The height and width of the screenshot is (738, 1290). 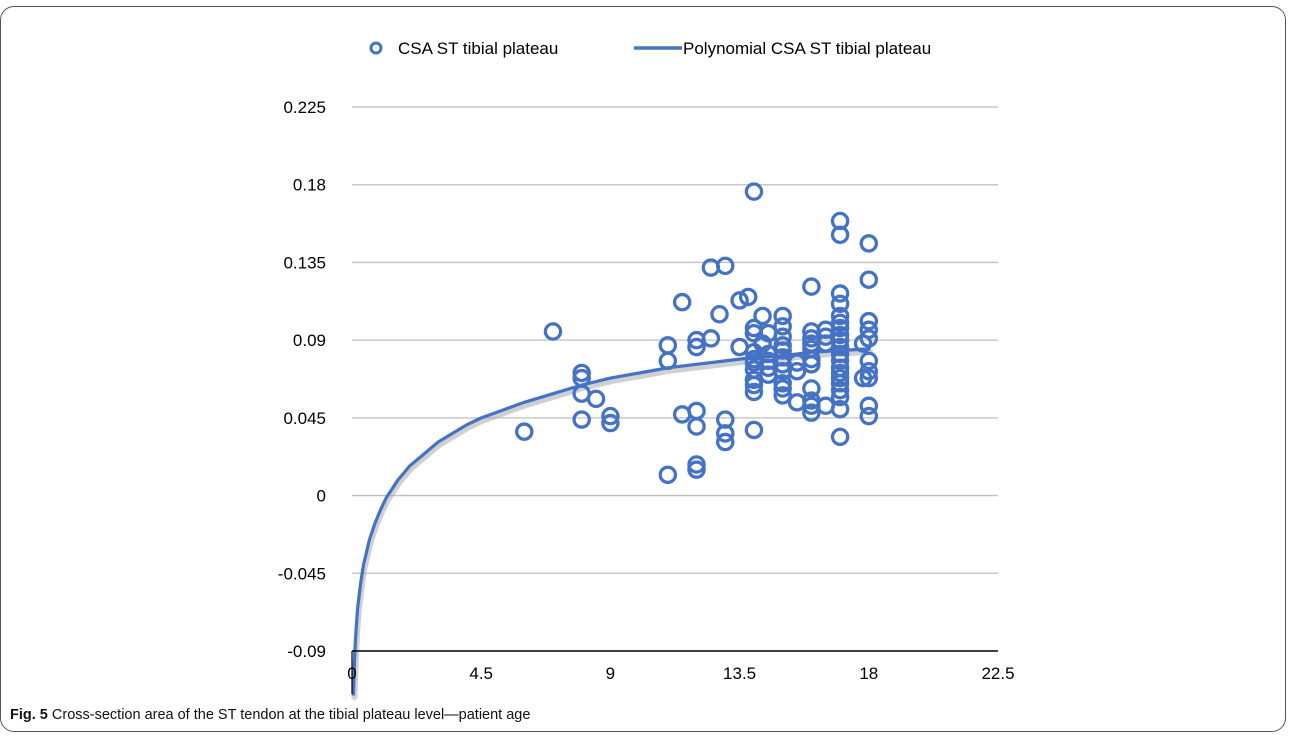 What do you see at coordinates (610, 673) in the screenshot?
I see `x-tick-label: 9` at bounding box center [610, 673].